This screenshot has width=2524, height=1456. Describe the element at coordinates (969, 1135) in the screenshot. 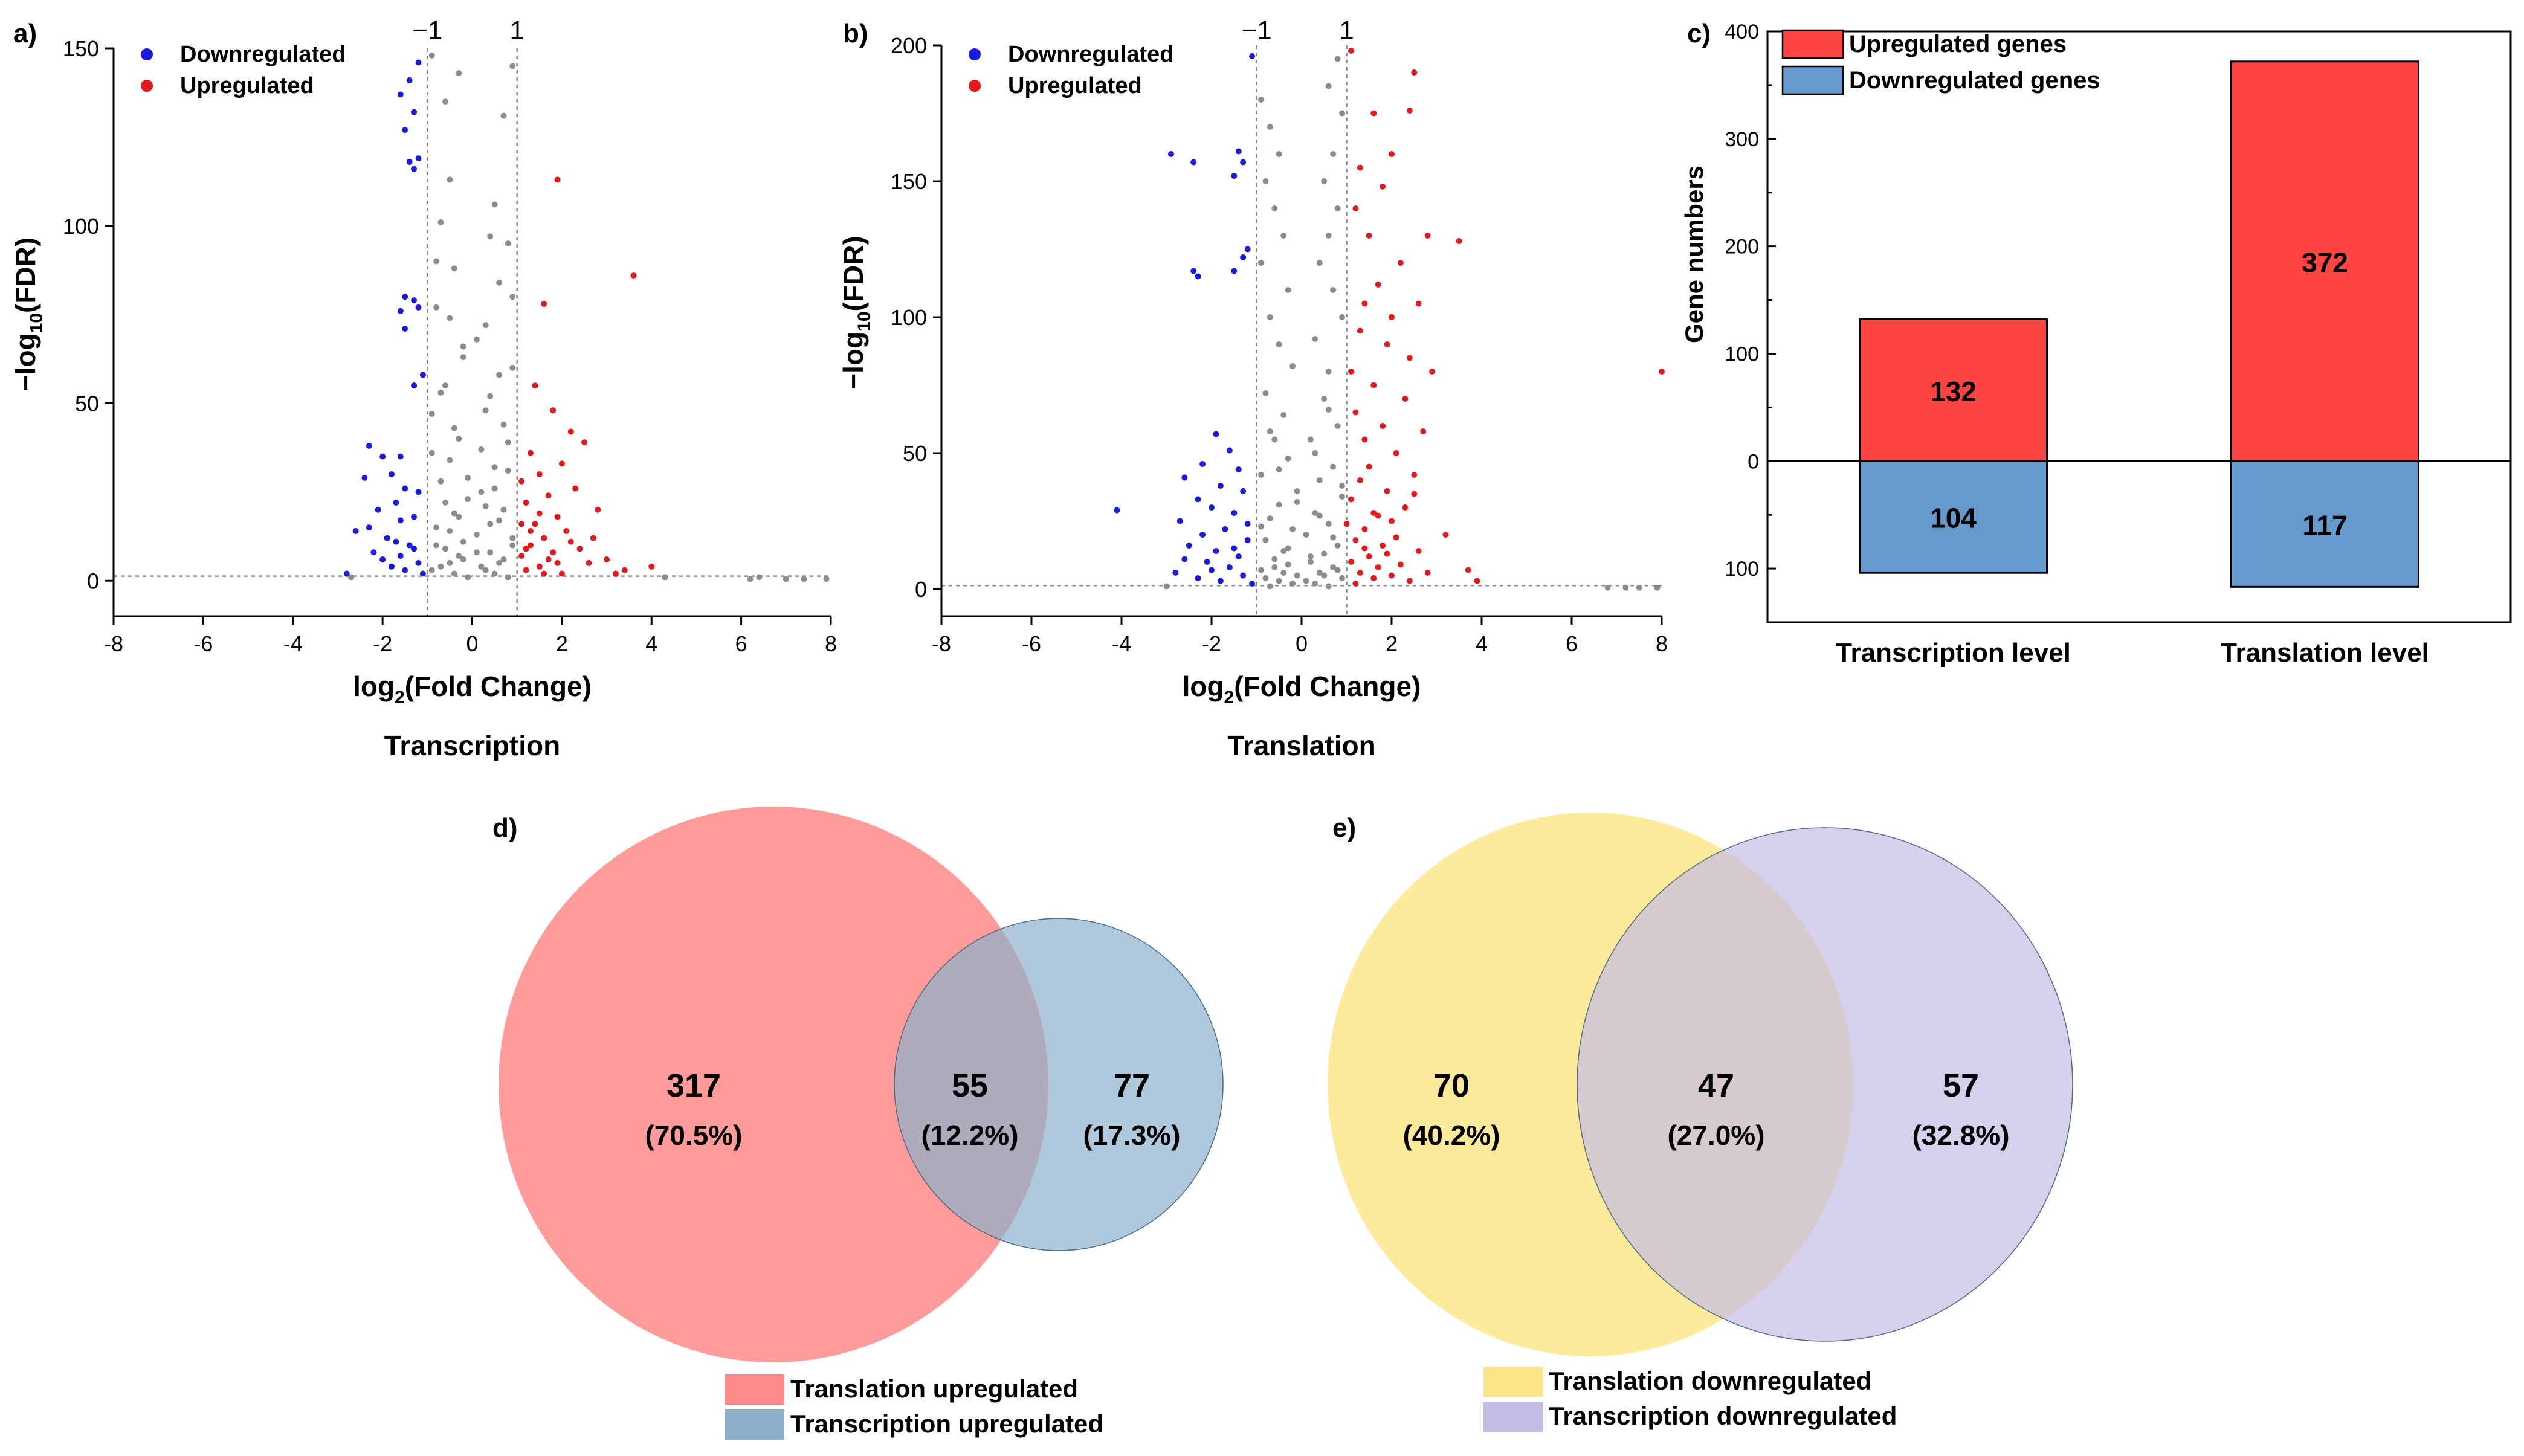

I see `venn-overlap-percent: (12.2%)` at that location.